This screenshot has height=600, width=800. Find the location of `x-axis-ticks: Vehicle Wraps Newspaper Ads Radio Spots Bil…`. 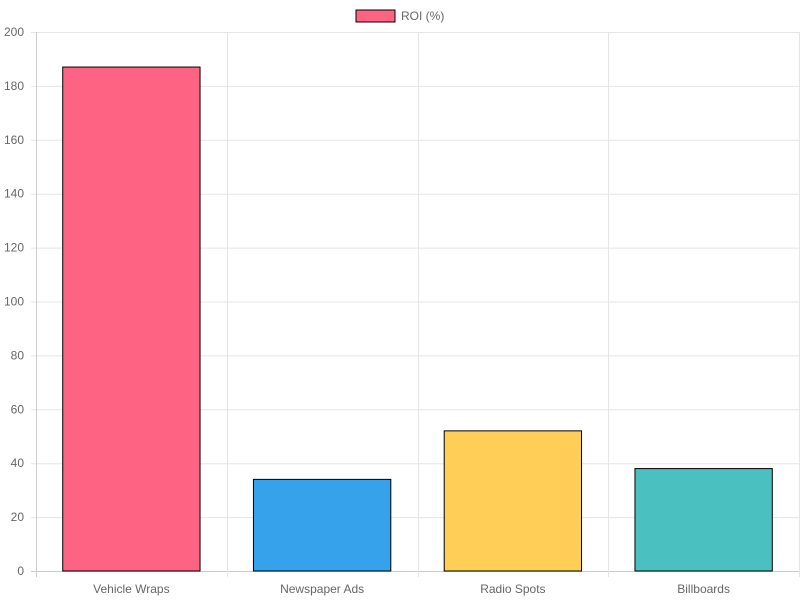

x-axis-ticks: Vehicle Wraps Newspaper Ads Radio Spots Bil… is located at coordinates (411, 589).